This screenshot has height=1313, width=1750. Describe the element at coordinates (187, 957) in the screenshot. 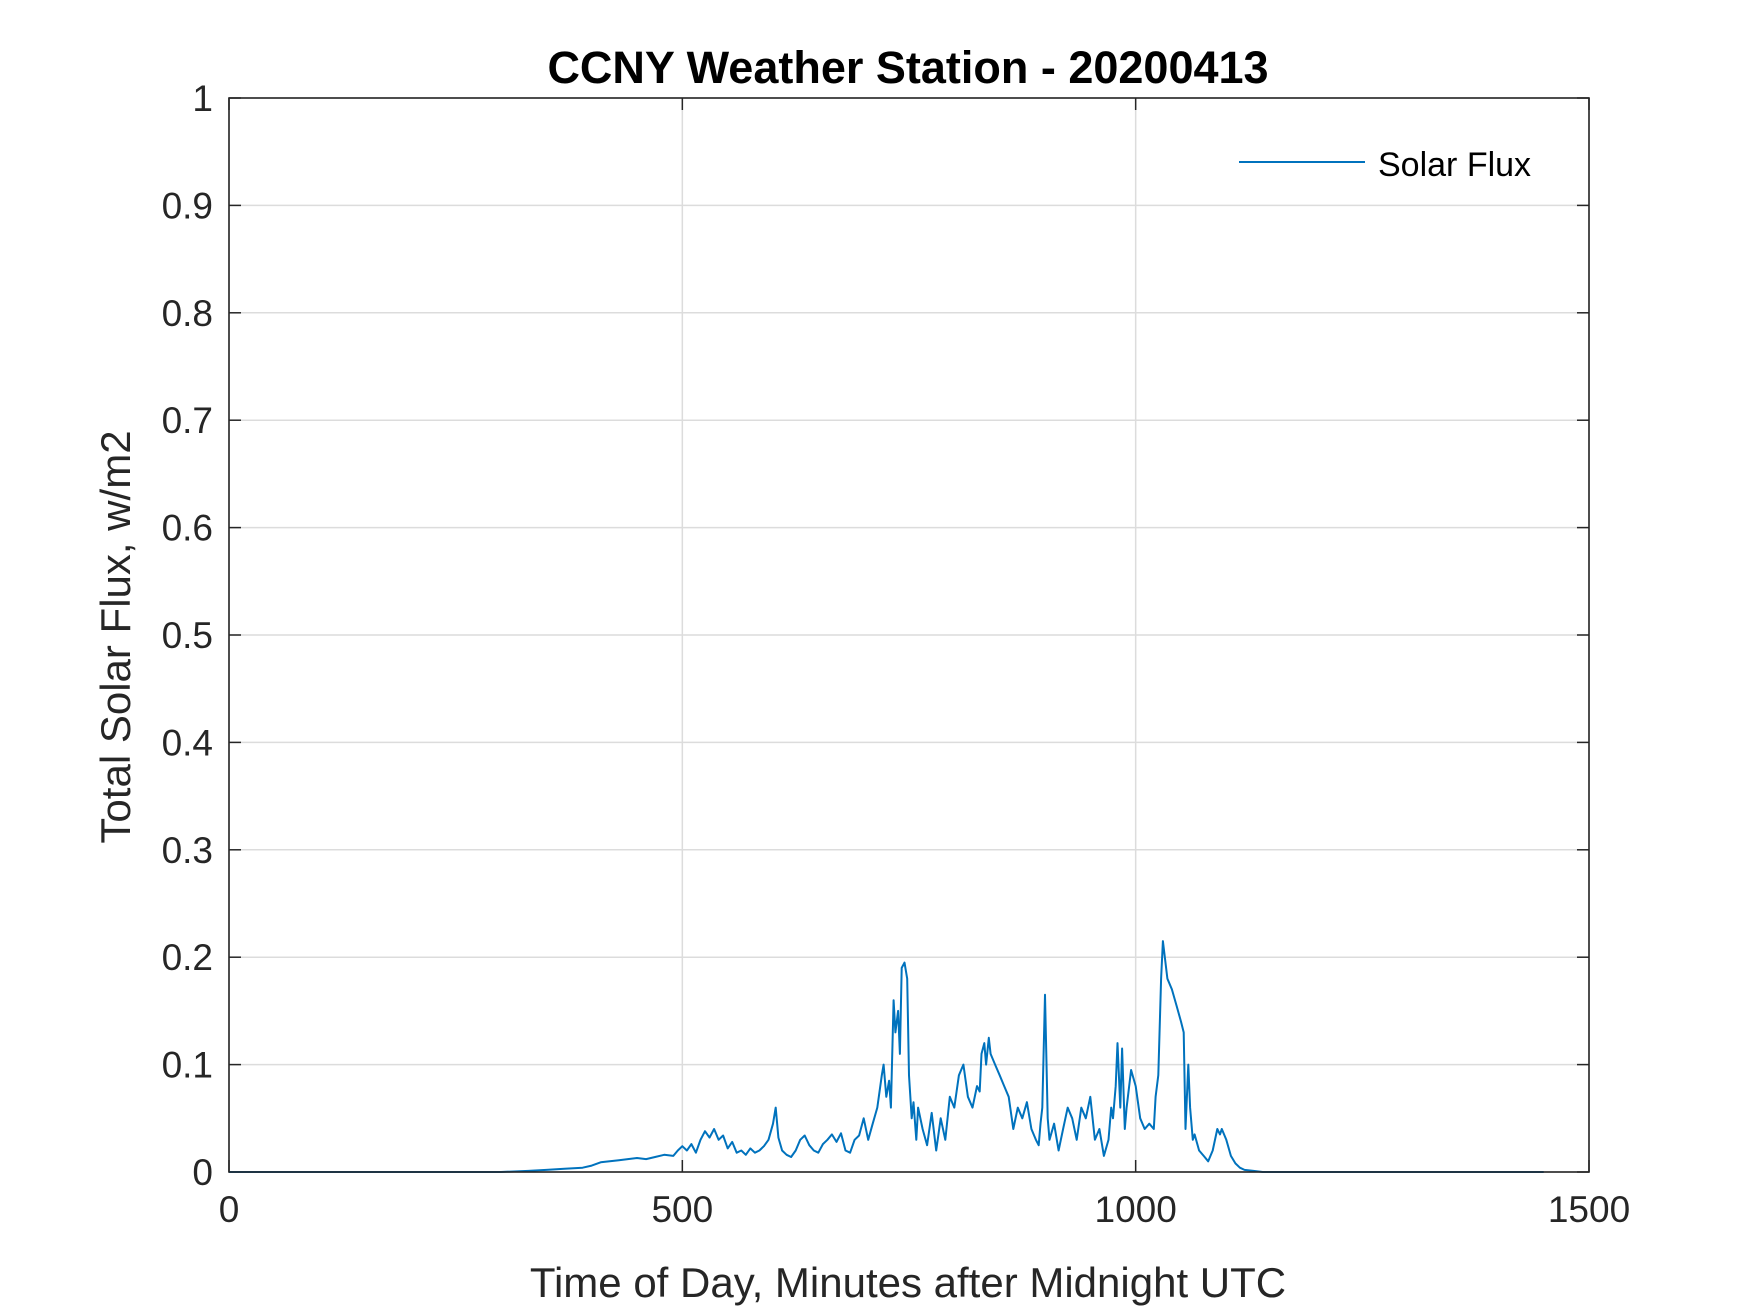

I see `y-tick-label: 0.2` at that location.